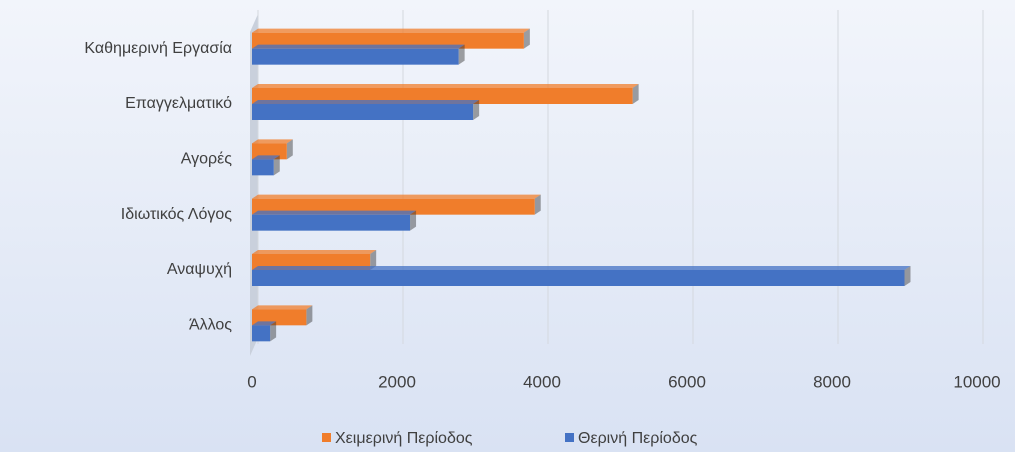  I want to click on y-tick-label: Καθημερινή Εργασία, so click(158, 48).